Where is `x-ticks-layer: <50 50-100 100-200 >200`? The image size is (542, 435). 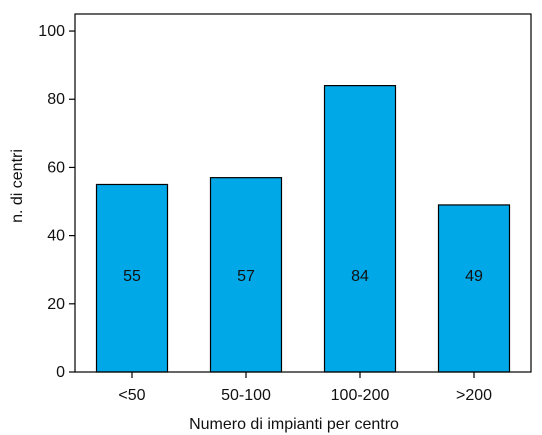
x-ticks-layer: <50 50-100 100-200 >200 is located at coordinates (305, 388).